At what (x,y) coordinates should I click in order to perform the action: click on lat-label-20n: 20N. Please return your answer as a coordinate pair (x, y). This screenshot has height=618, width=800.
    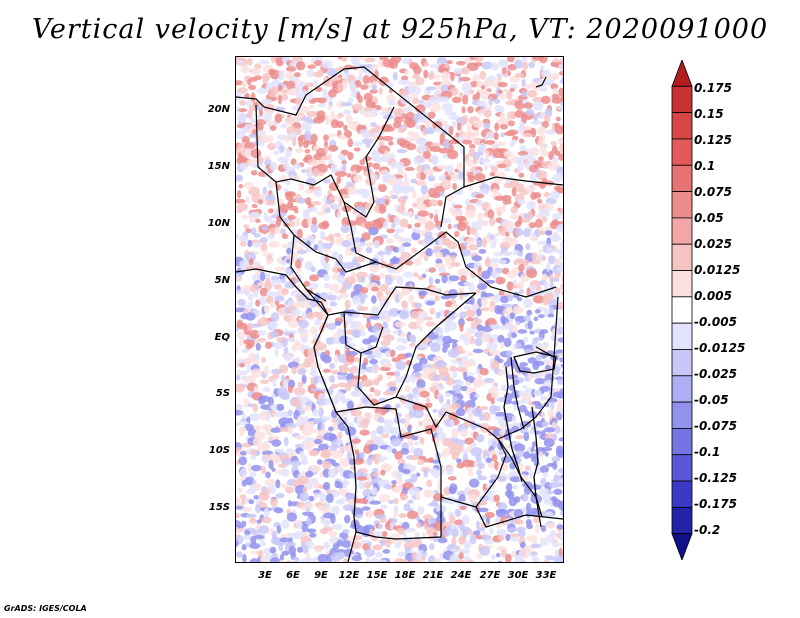
    Looking at the image, I should click on (218, 109).